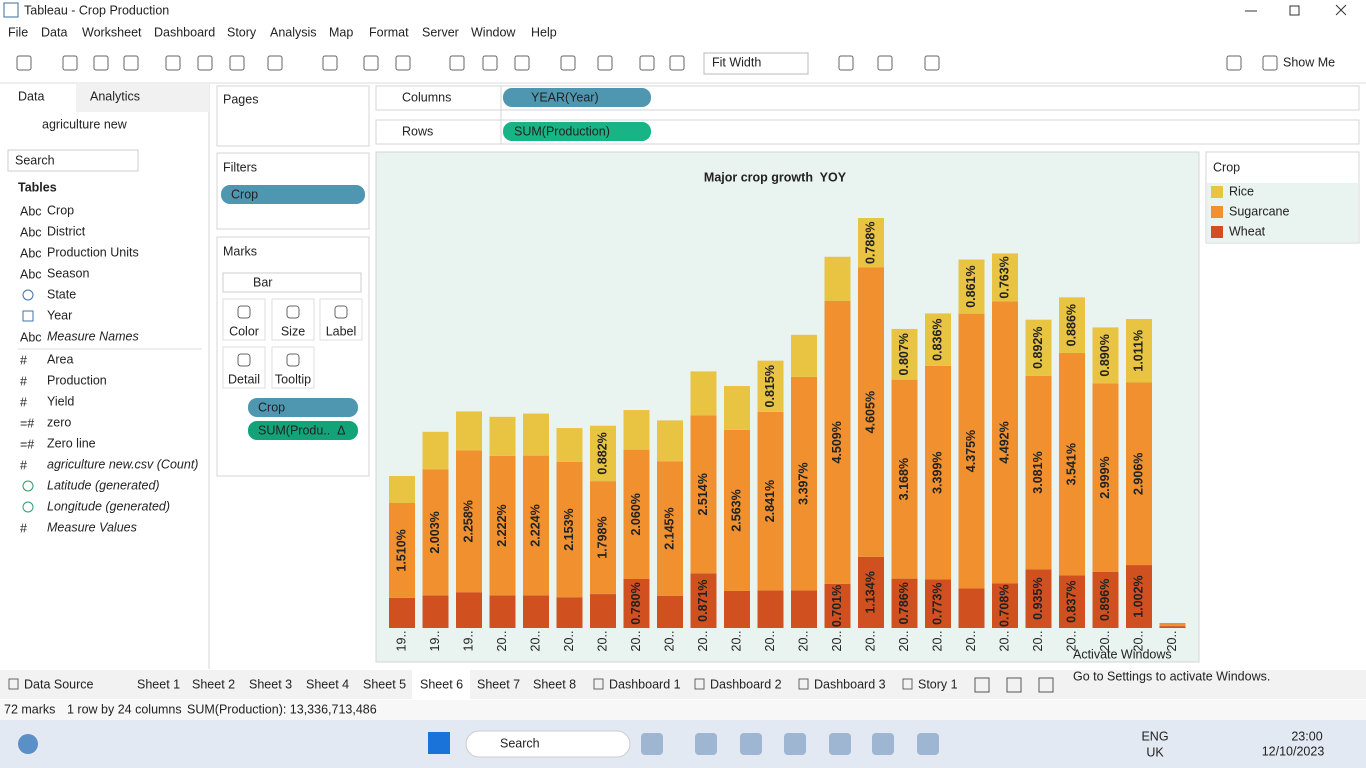  Describe the element at coordinates (293, 32) in the screenshot. I see `menu-item: Analysis` at that location.